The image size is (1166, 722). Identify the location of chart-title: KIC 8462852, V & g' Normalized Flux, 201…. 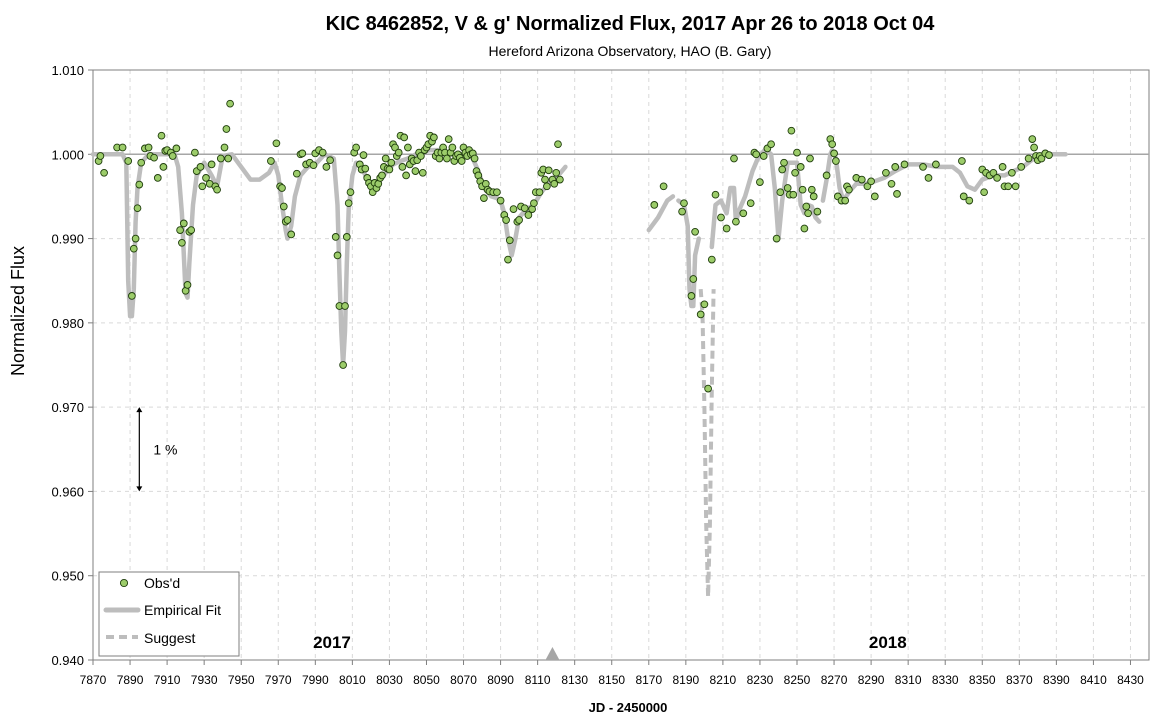
(631, 24).